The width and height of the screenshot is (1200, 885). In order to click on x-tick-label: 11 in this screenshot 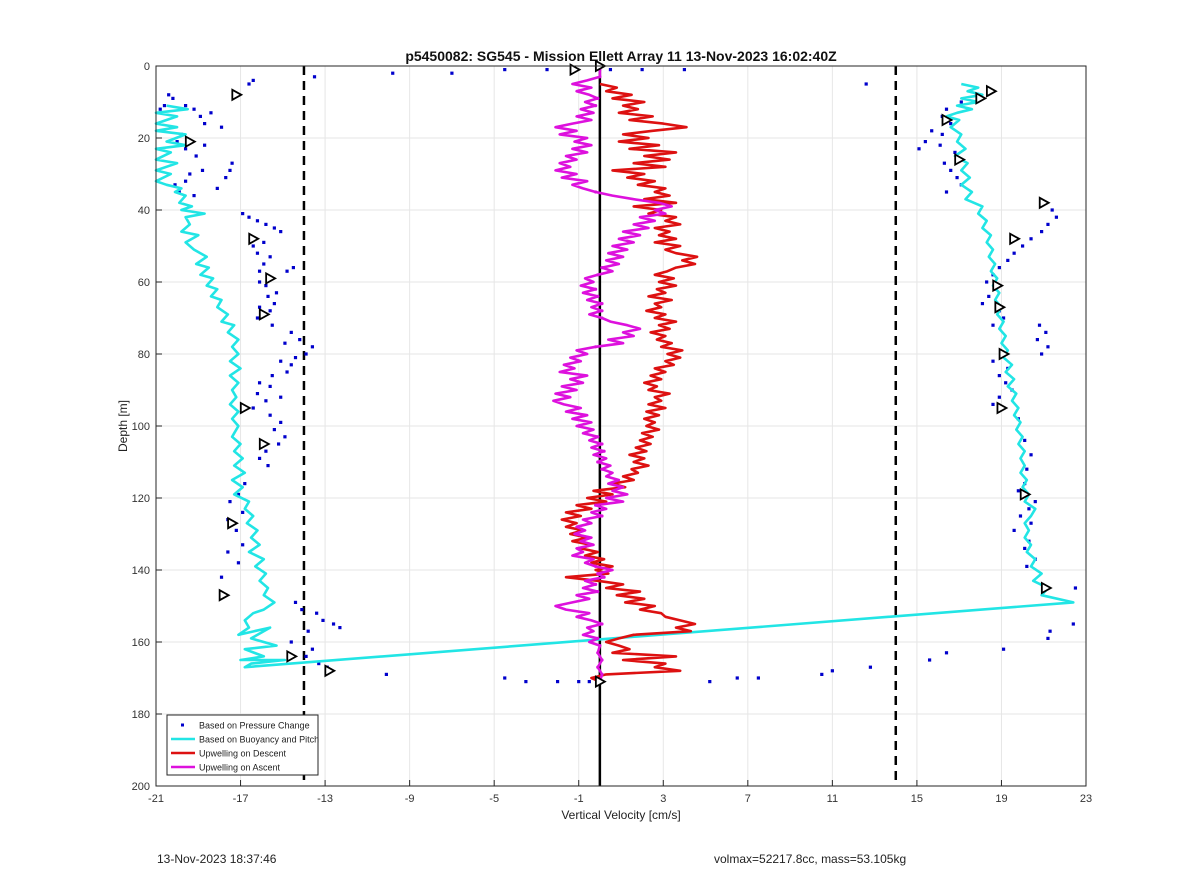, I will do `click(832, 799)`.